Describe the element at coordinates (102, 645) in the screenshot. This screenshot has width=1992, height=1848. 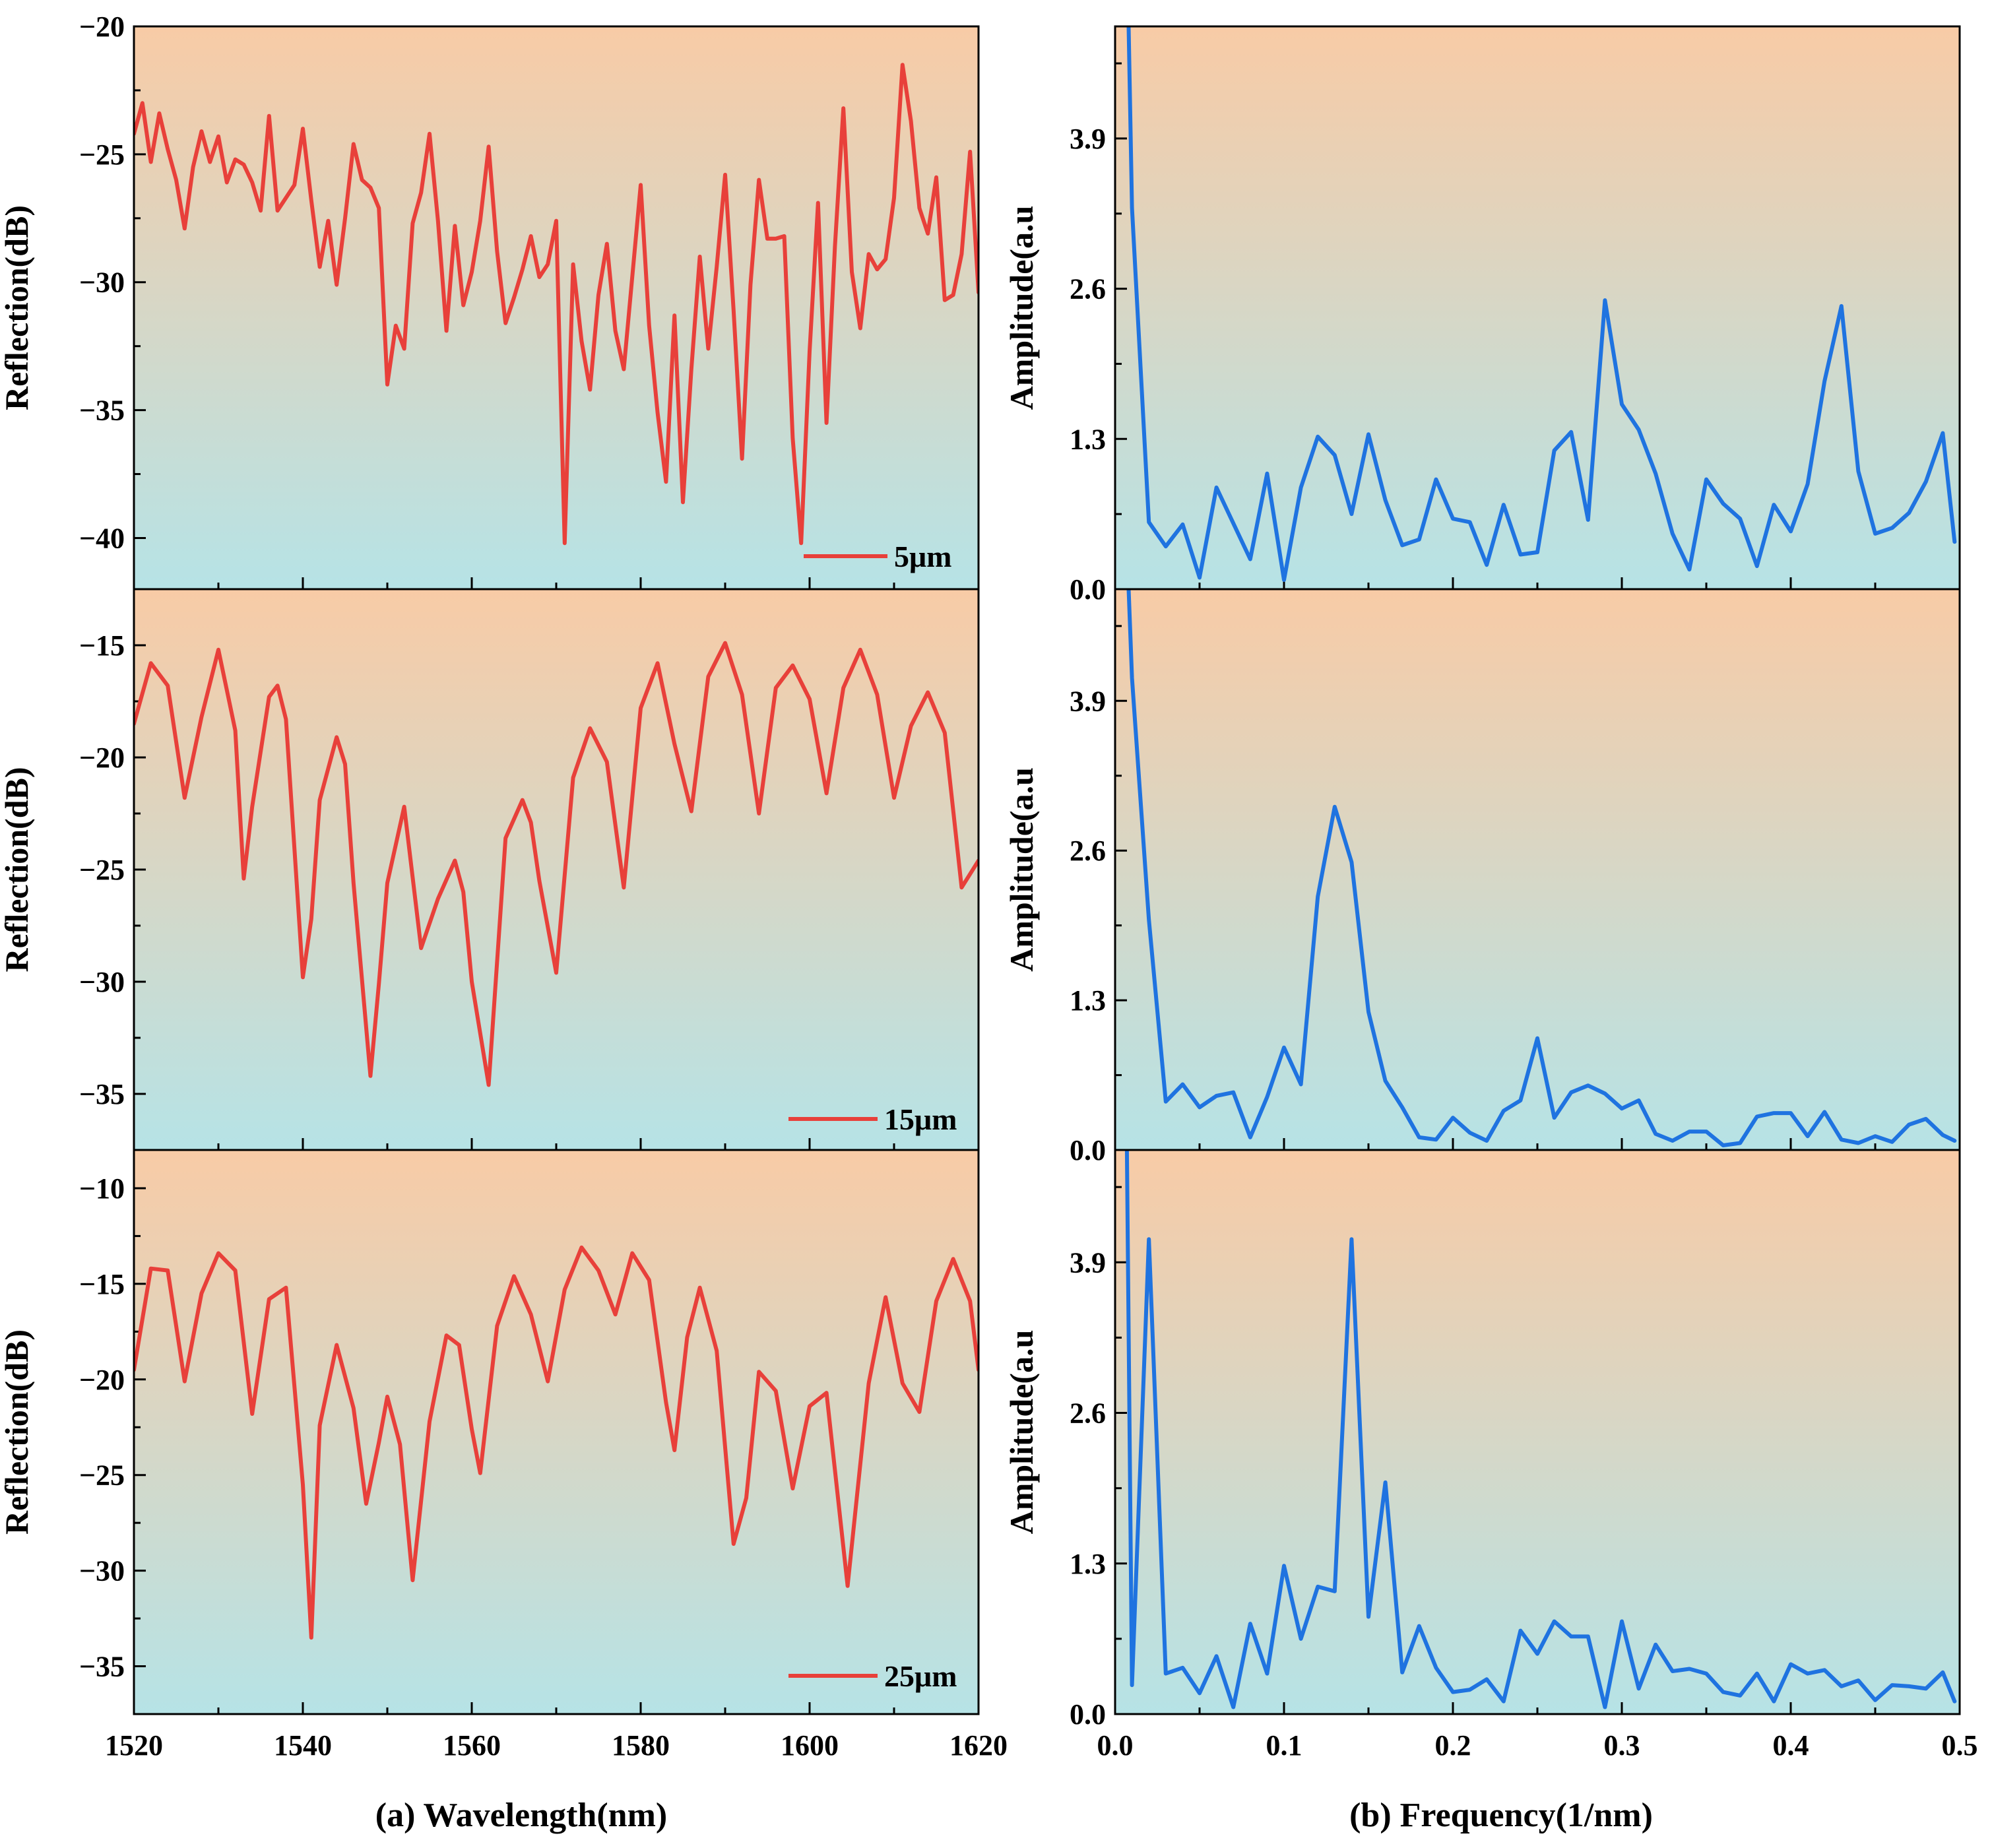
I see `y-tick-label-a2: −15` at that location.